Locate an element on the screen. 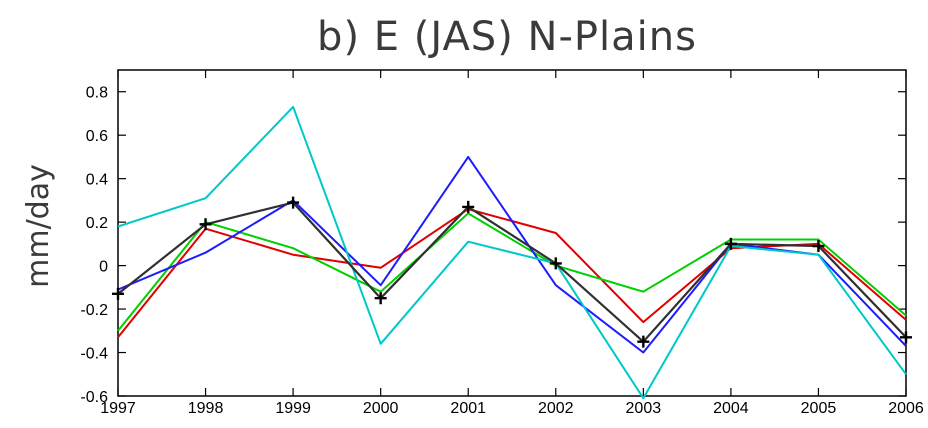 The height and width of the screenshot is (428, 928). y-tick-label: -0.4 is located at coordinates (94, 354).